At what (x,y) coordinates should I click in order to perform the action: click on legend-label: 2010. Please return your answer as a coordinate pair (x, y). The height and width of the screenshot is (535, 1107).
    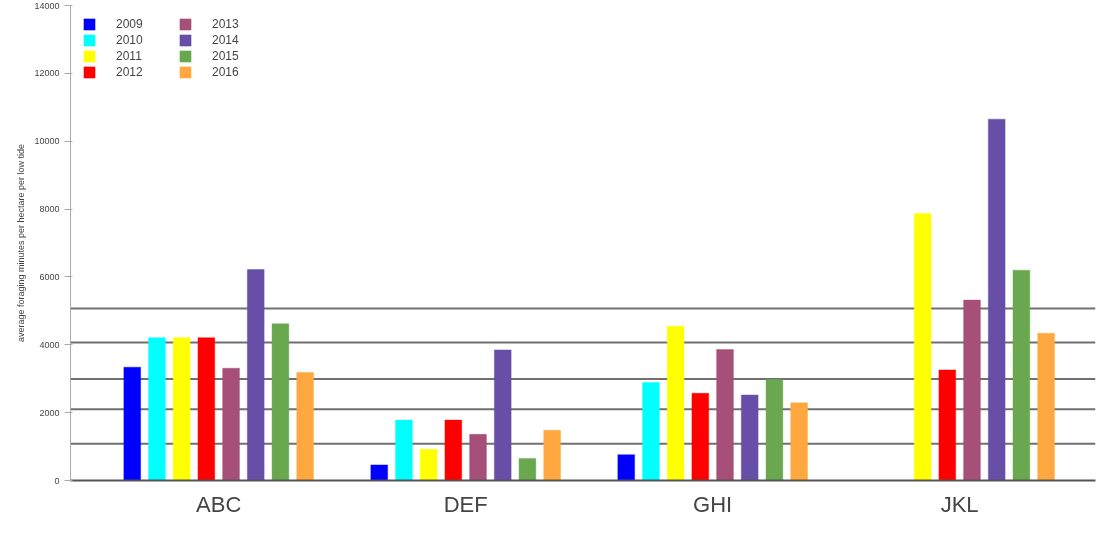
    Looking at the image, I should click on (130, 40).